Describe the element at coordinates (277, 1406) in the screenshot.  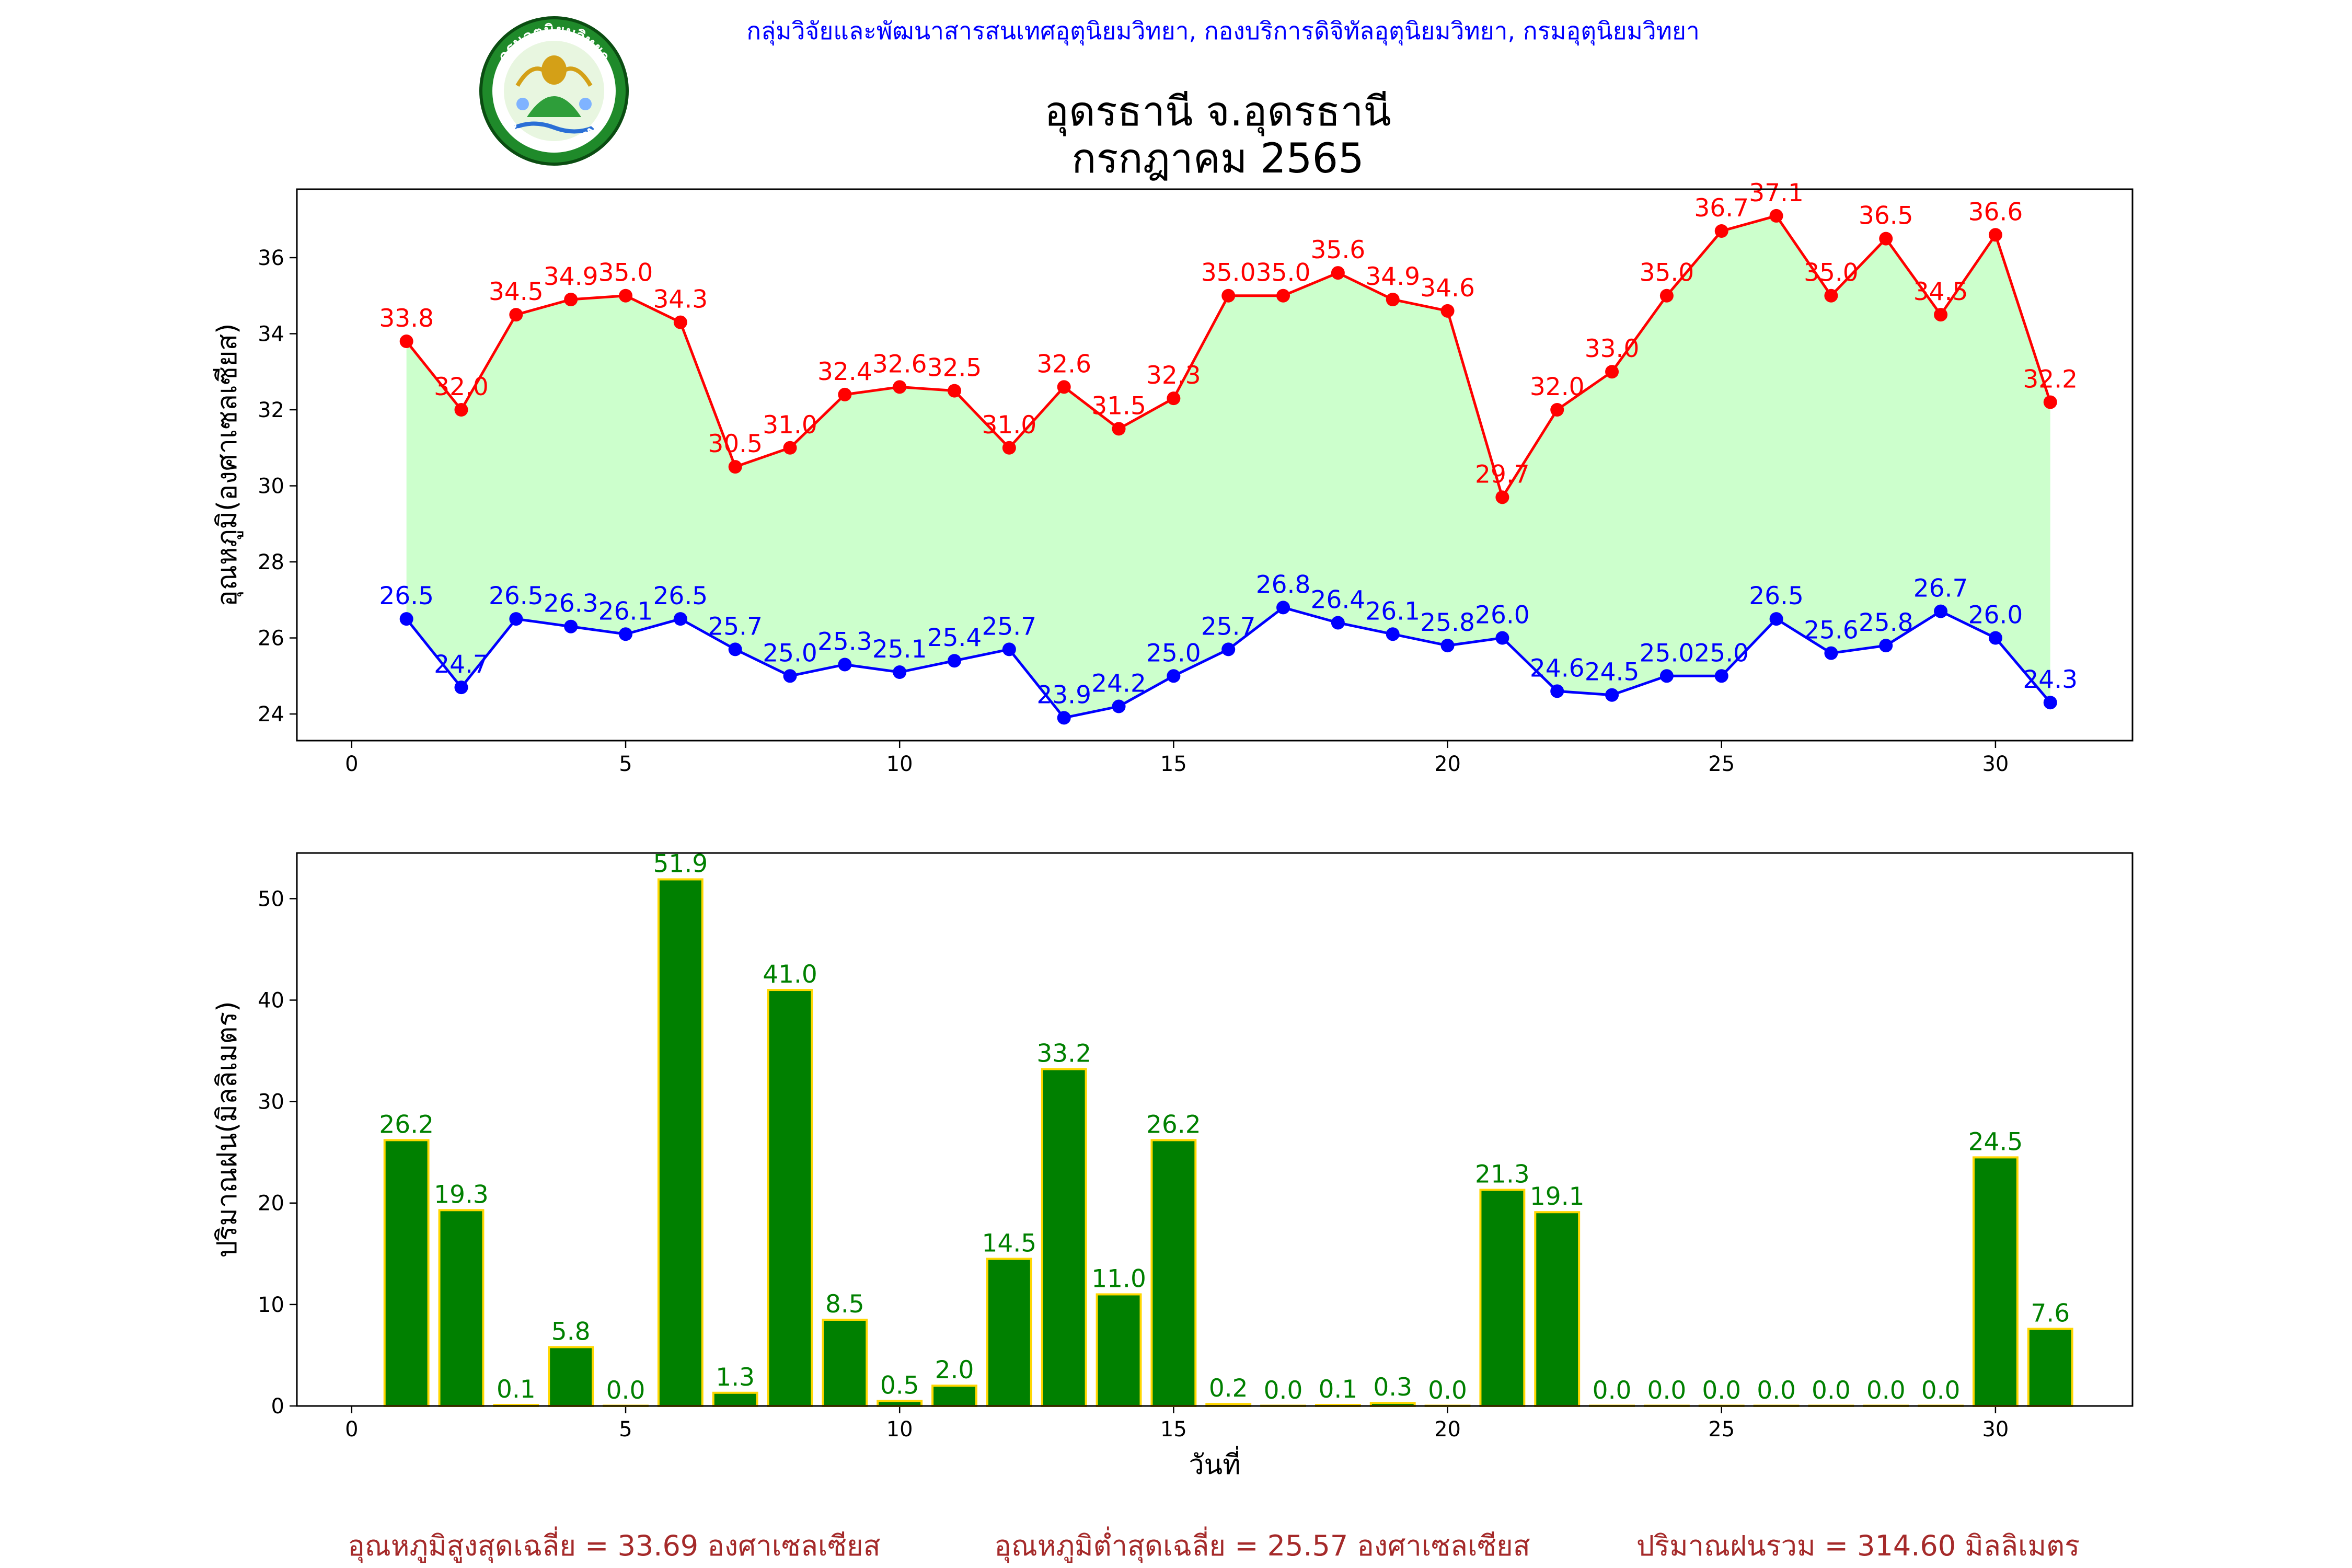
I see `y-tick-label: 0` at that location.